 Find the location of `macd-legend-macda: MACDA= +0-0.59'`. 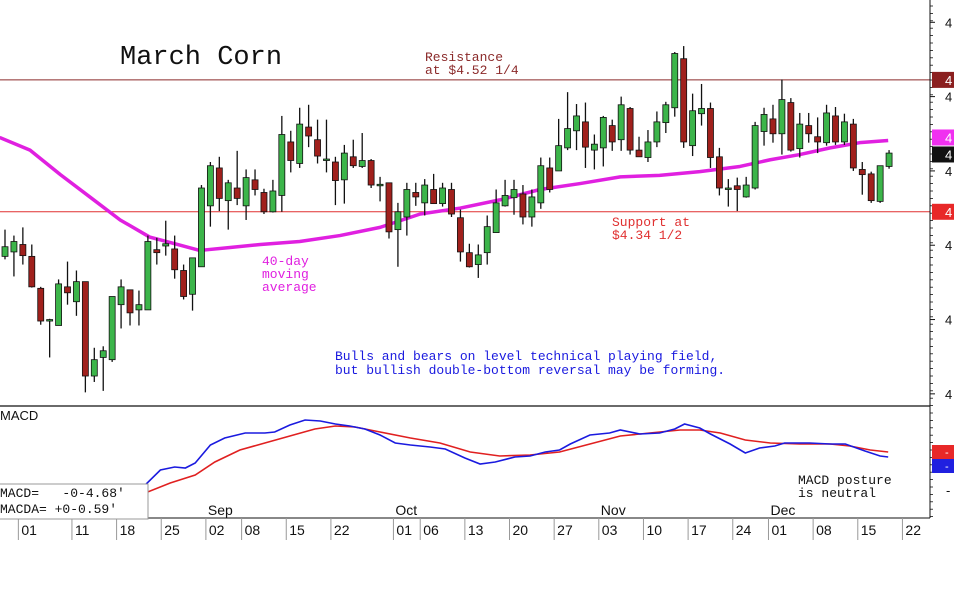

macd-legend-macda: MACDA= +0-0.59' is located at coordinates (58, 509).